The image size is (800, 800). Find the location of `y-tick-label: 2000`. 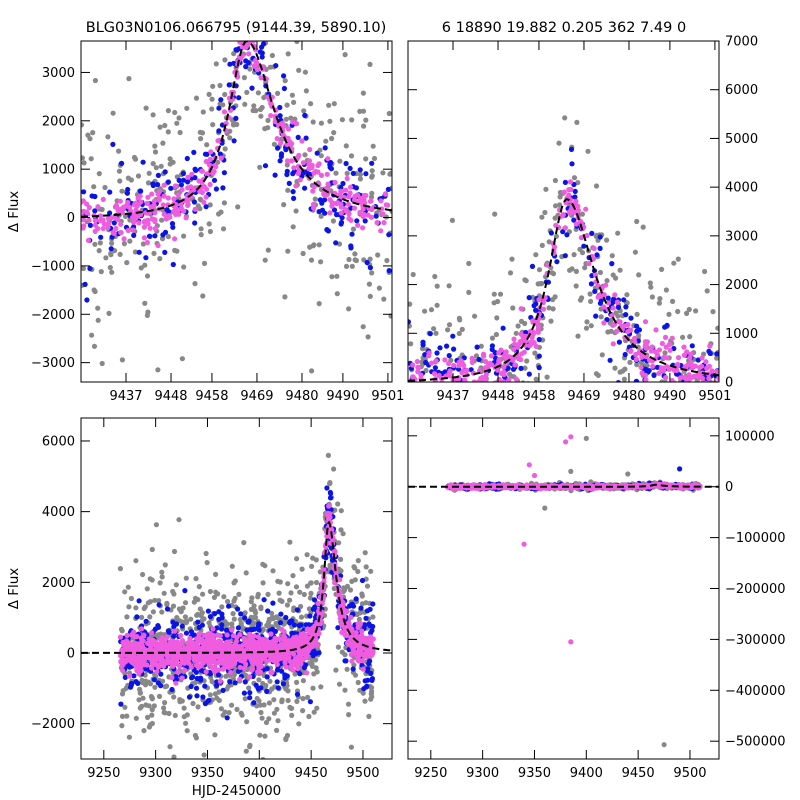

y-tick-label: 2000 is located at coordinates (58, 121).